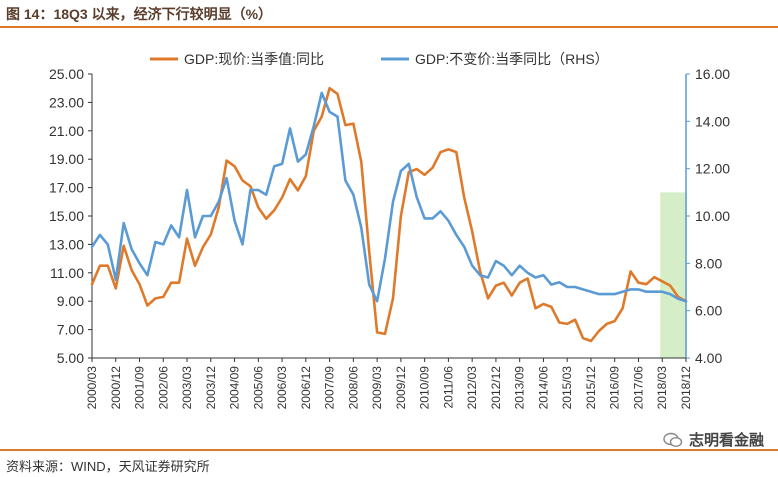 The width and height of the screenshot is (778, 477). I want to click on x-tick-label: 2008/06, so click(353, 388).